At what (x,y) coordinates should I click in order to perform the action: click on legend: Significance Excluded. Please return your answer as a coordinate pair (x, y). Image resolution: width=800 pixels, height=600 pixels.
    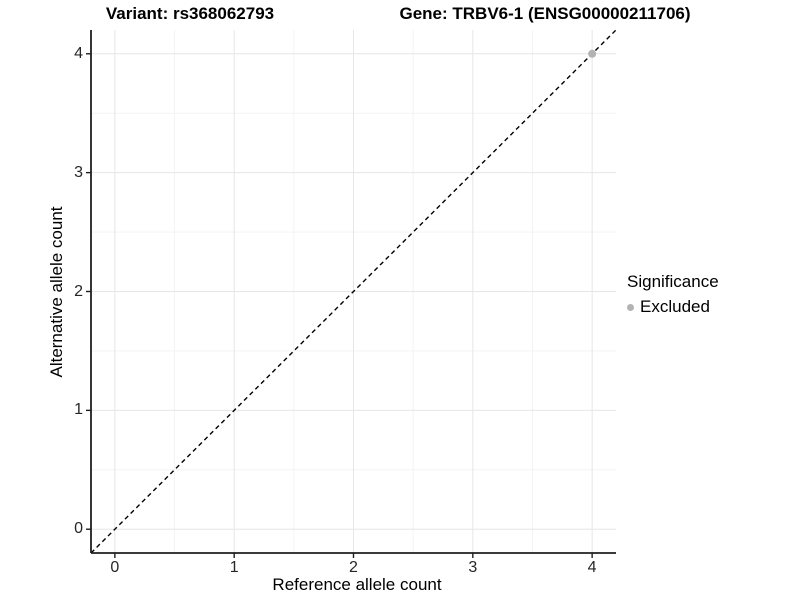
    Looking at the image, I should click on (673, 294).